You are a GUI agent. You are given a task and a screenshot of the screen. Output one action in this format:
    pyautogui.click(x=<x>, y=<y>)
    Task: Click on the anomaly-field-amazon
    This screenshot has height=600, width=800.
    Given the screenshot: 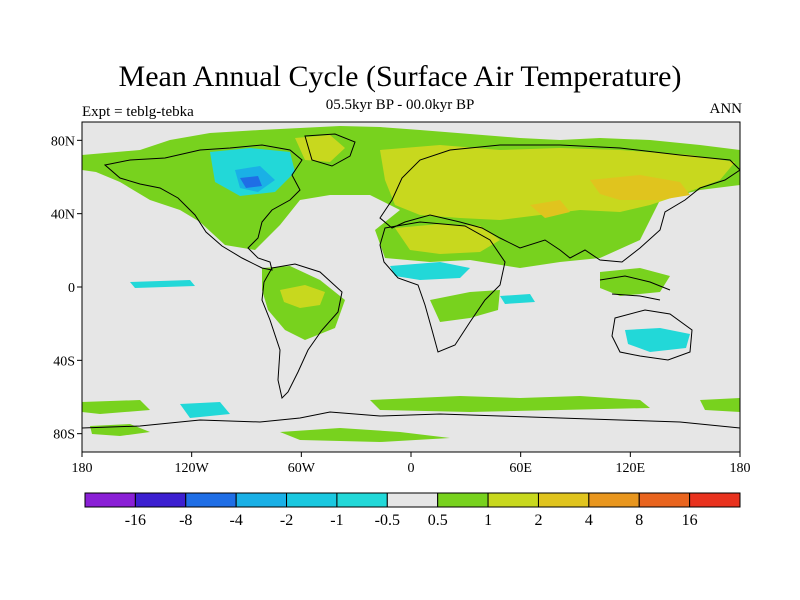 What is the action you would take?
    pyautogui.click(x=302, y=296)
    